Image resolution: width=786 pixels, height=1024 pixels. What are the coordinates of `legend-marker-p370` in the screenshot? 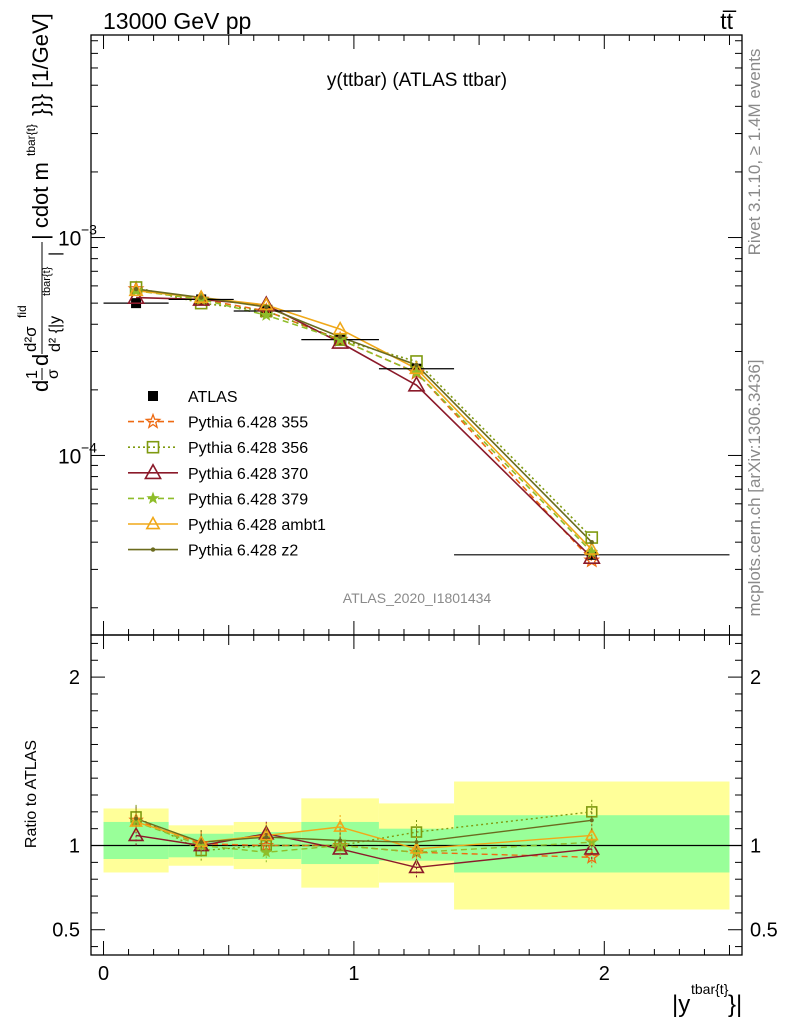 It's located at (153, 471).